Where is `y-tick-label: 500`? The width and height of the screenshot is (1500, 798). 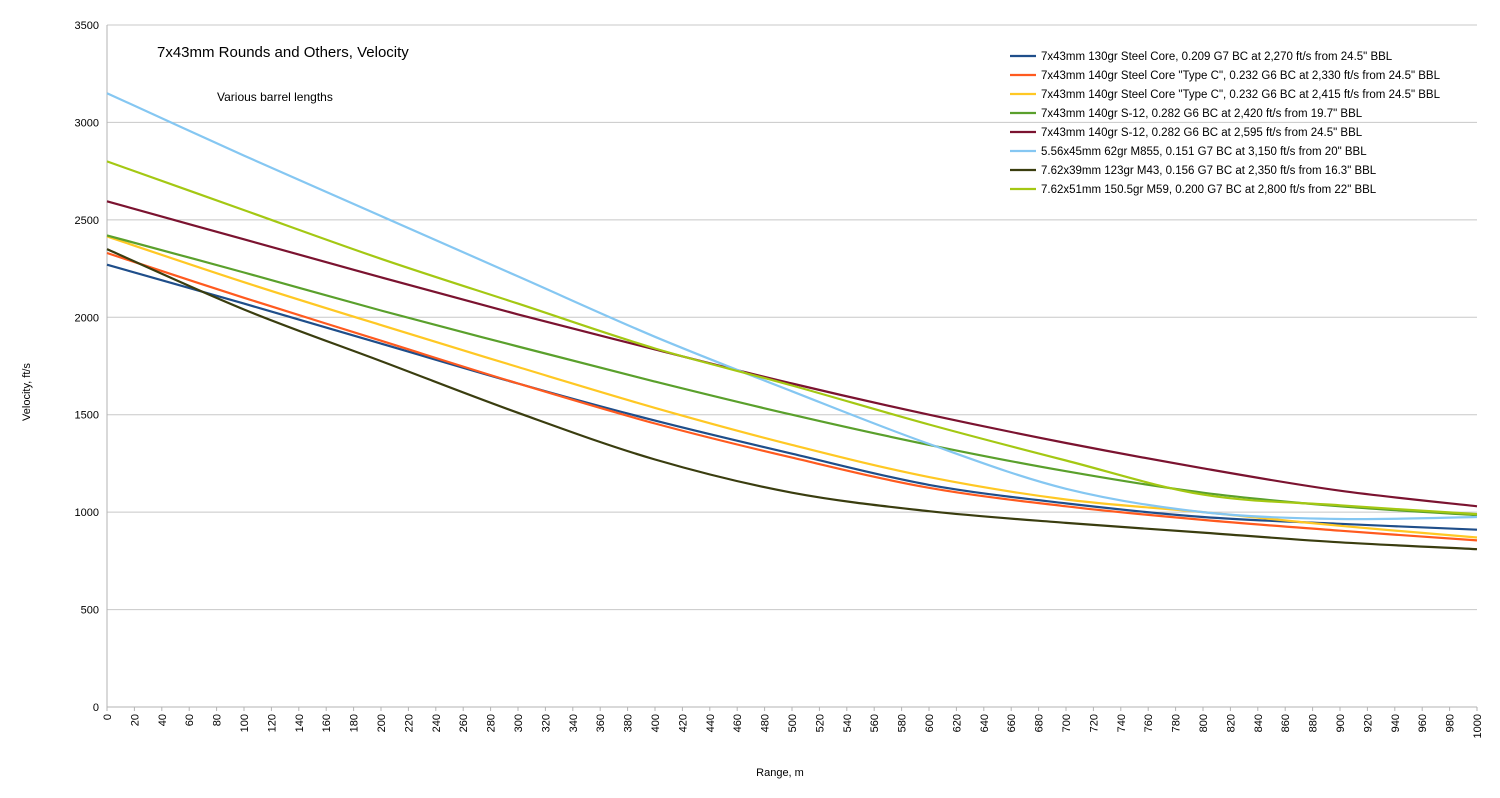
y-tick-label: 500 is located at coordinates (90, 611).